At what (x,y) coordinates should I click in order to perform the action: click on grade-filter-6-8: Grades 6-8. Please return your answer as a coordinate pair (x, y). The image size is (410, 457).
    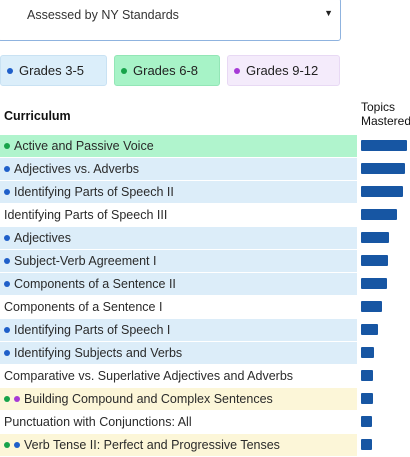
    Looking at the image, I should click on (167, 70).